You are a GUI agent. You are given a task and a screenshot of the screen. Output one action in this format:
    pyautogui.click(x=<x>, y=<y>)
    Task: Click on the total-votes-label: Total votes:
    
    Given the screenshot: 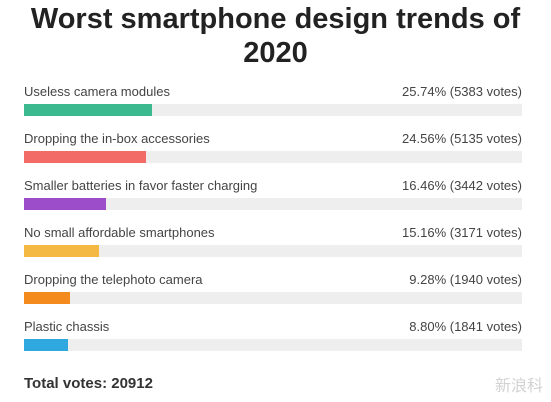 What is the action you would take?
    pyautogui.click(x=66, y=383)
    